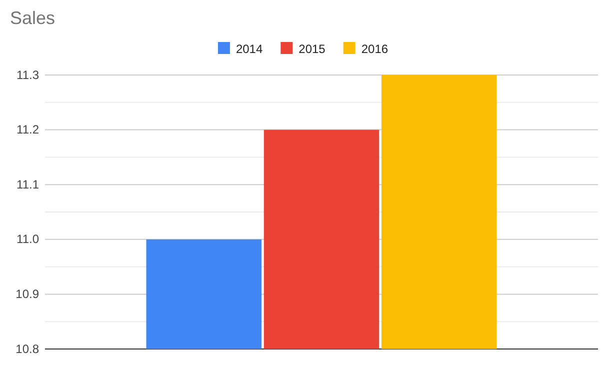  Describe the element at coordinates (28, 184) in the screenshot. I see `y-tick-label: 11.1` at that location.